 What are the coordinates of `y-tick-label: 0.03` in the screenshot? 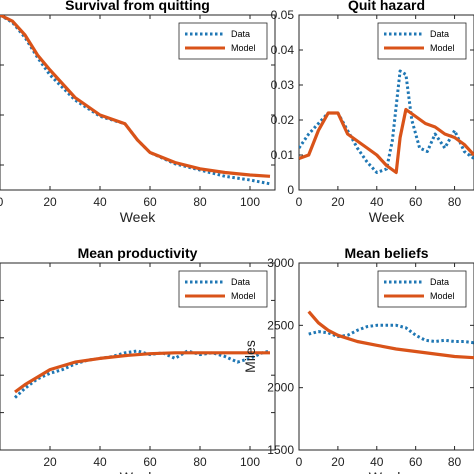 It's located at (283, 85).